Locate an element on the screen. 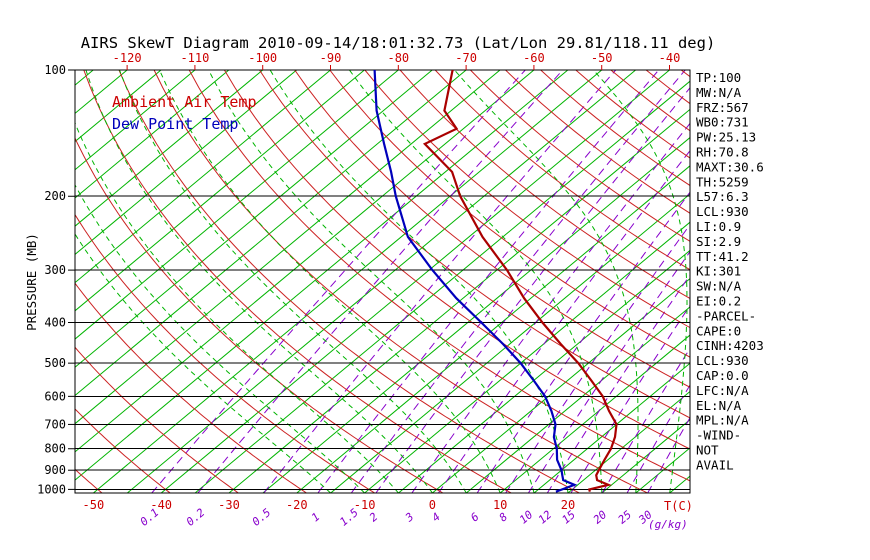  stat-line: LFC:N/A is located at coordinates (722, 390).